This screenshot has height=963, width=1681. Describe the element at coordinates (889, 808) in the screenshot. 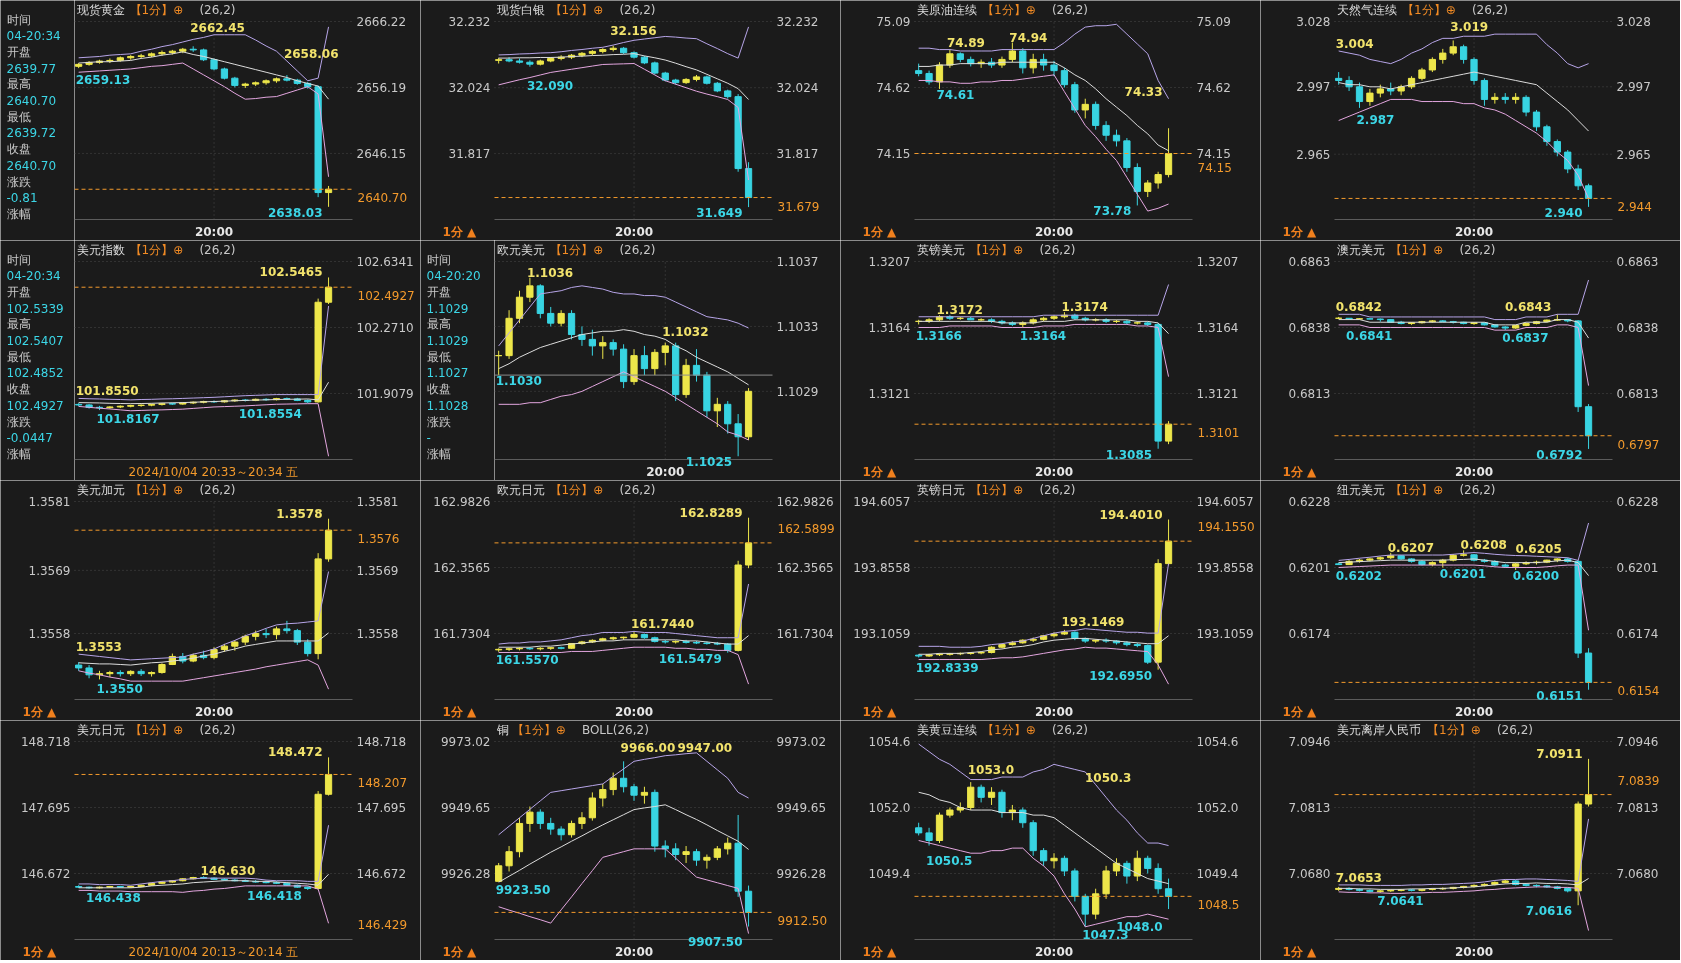

I see `y-tick-label: 1052.0` at that location.